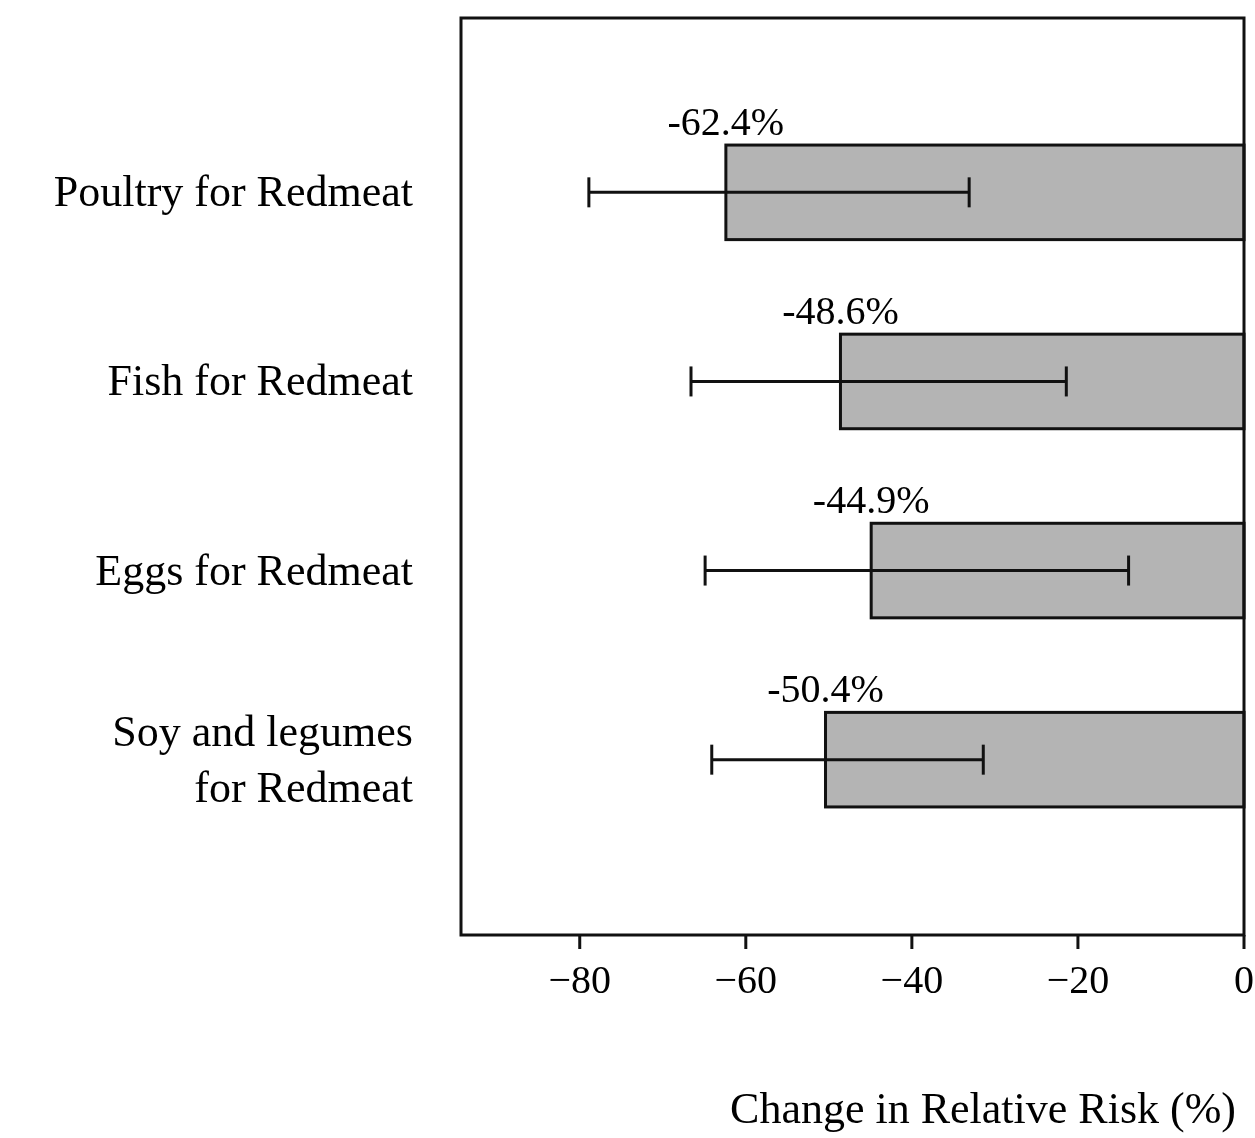 The image size is (1255, 1138). What do you see at coordinates (825, 689) in the screenshot?
I see `data-label: -50.4%` at bounding box center [825, 689].